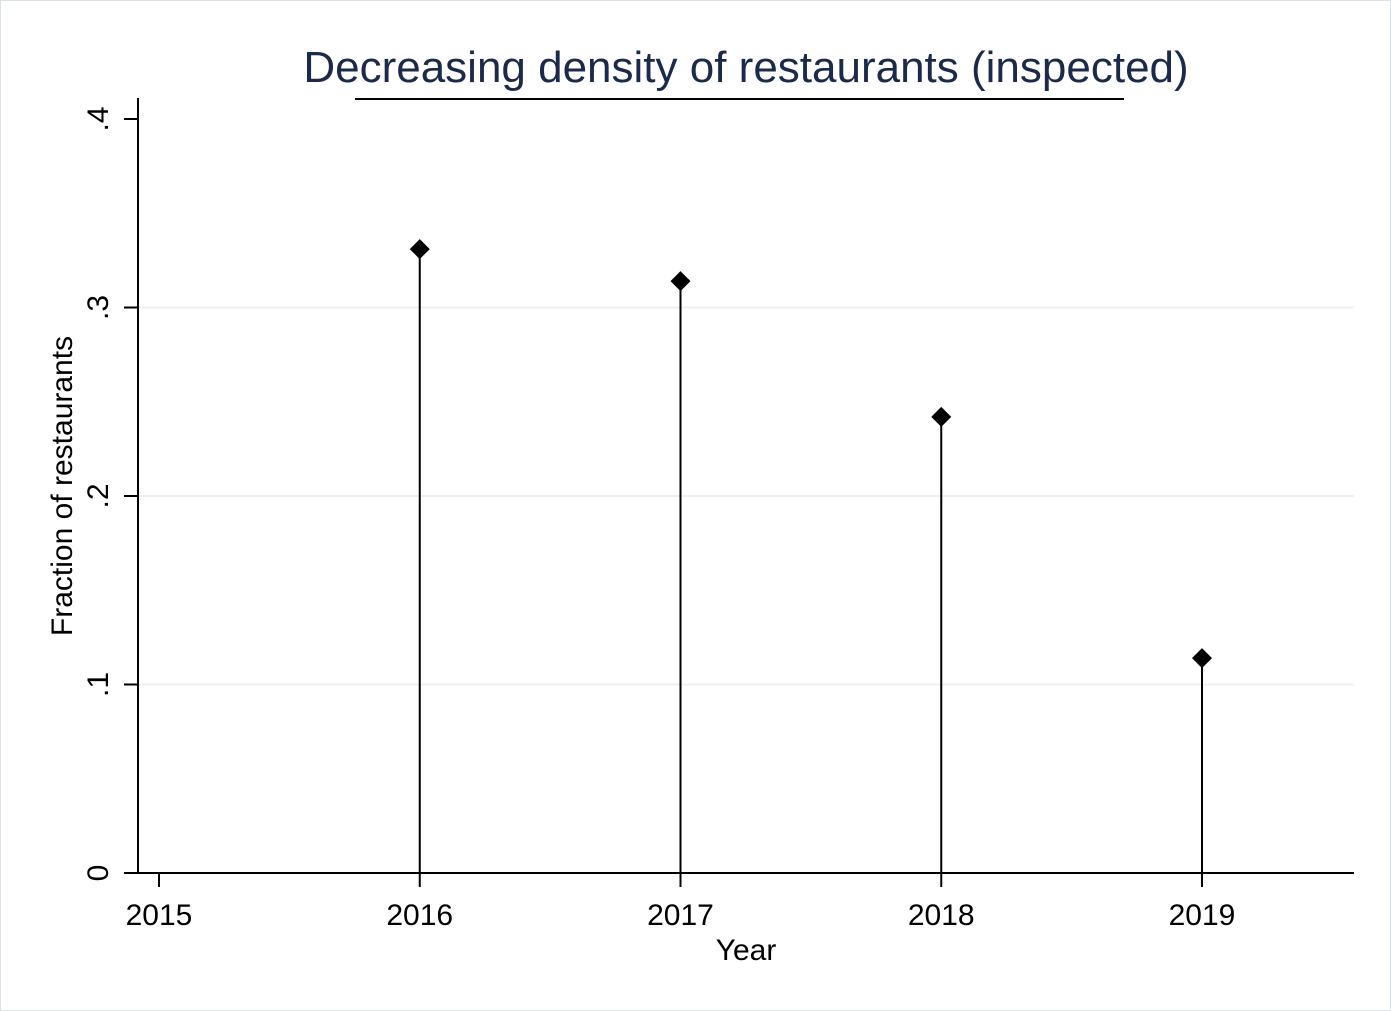  Describe the element at coordinates (98, 118) in the screenshot. I see `y-tick-label: .4` at that location.